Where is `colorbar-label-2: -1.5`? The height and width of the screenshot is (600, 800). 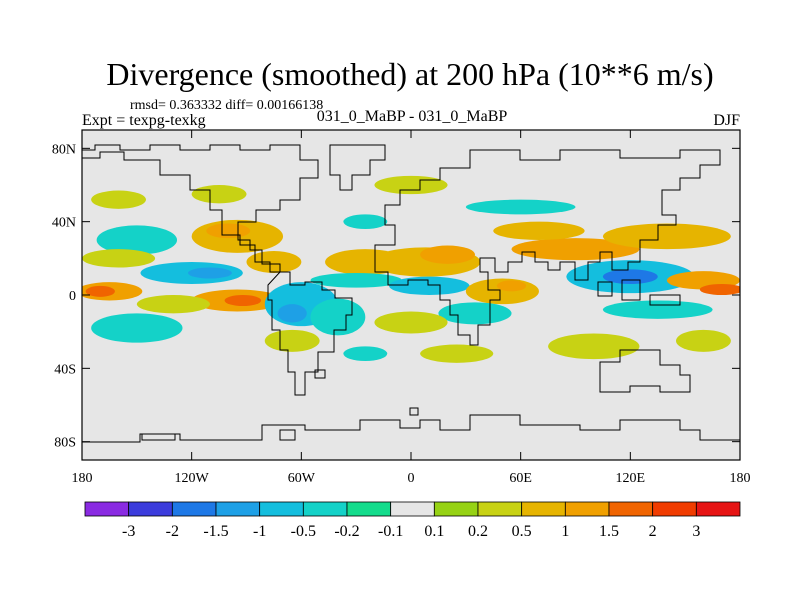 colorbar-label-2: -1.5 is located at coordinates (215, 531).